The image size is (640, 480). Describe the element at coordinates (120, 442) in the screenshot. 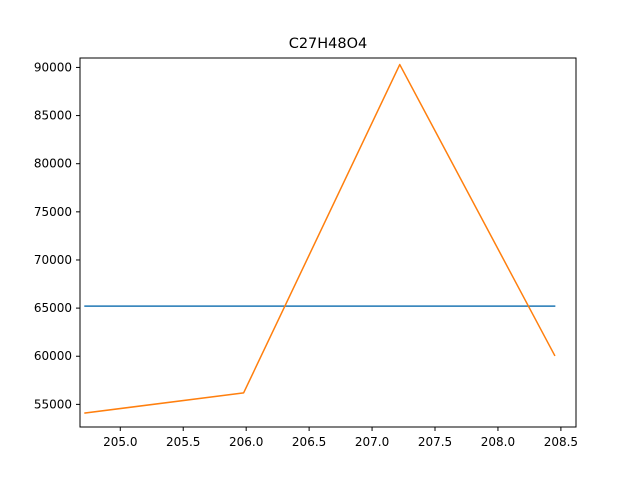

I see `x-tick-label-1: 205.0` at that location.